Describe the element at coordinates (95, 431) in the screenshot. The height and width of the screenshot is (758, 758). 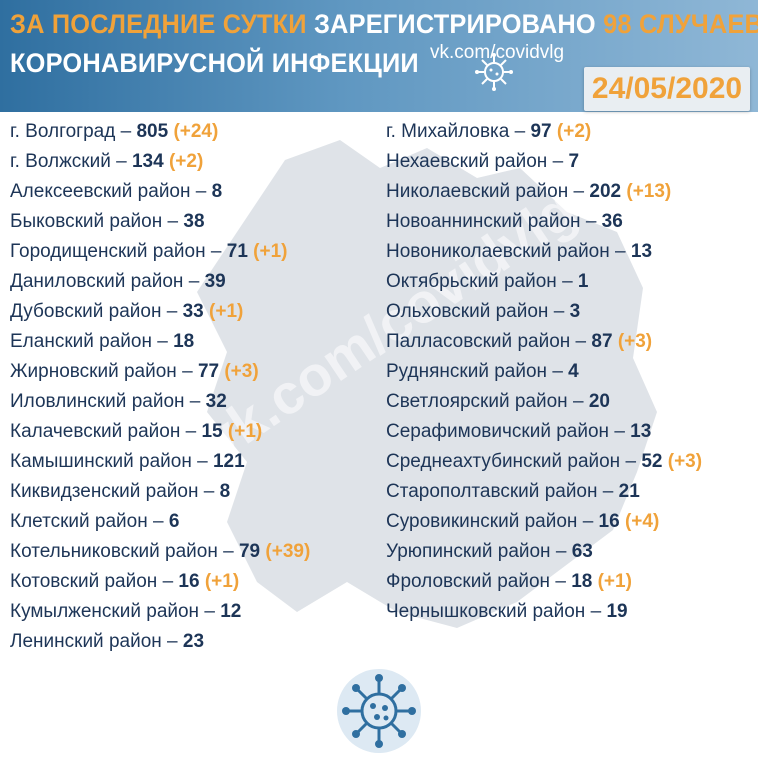
I see `district-name: Калачевский район` at that location.